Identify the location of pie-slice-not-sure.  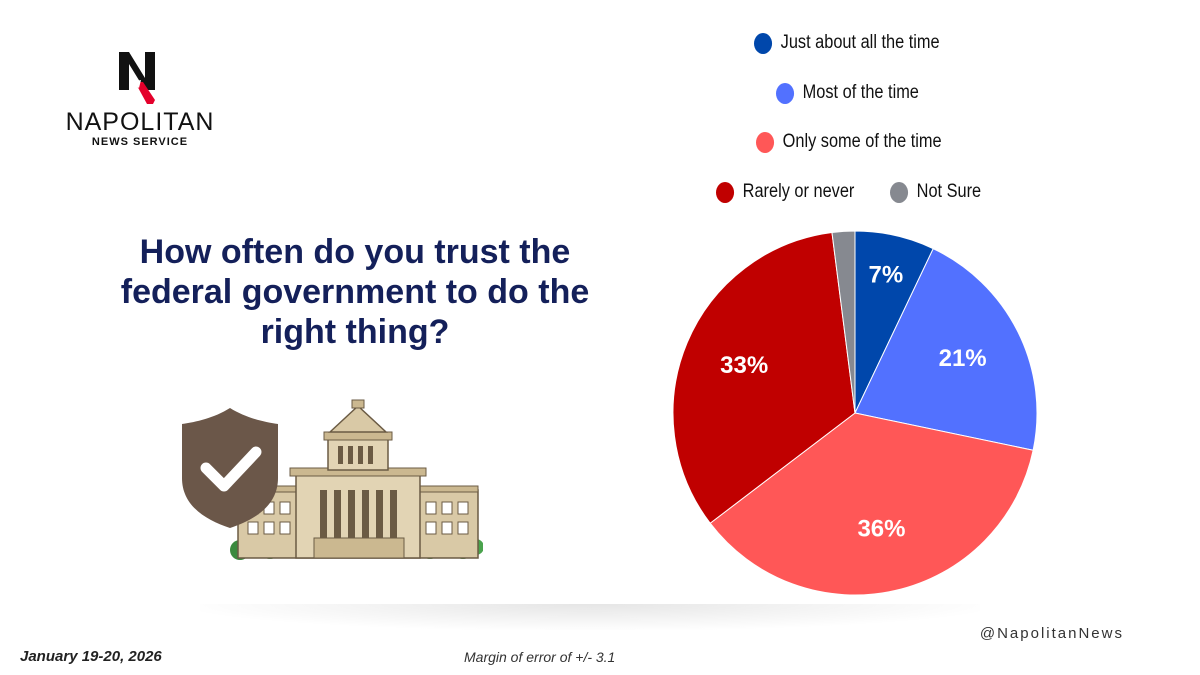
(843, 322).